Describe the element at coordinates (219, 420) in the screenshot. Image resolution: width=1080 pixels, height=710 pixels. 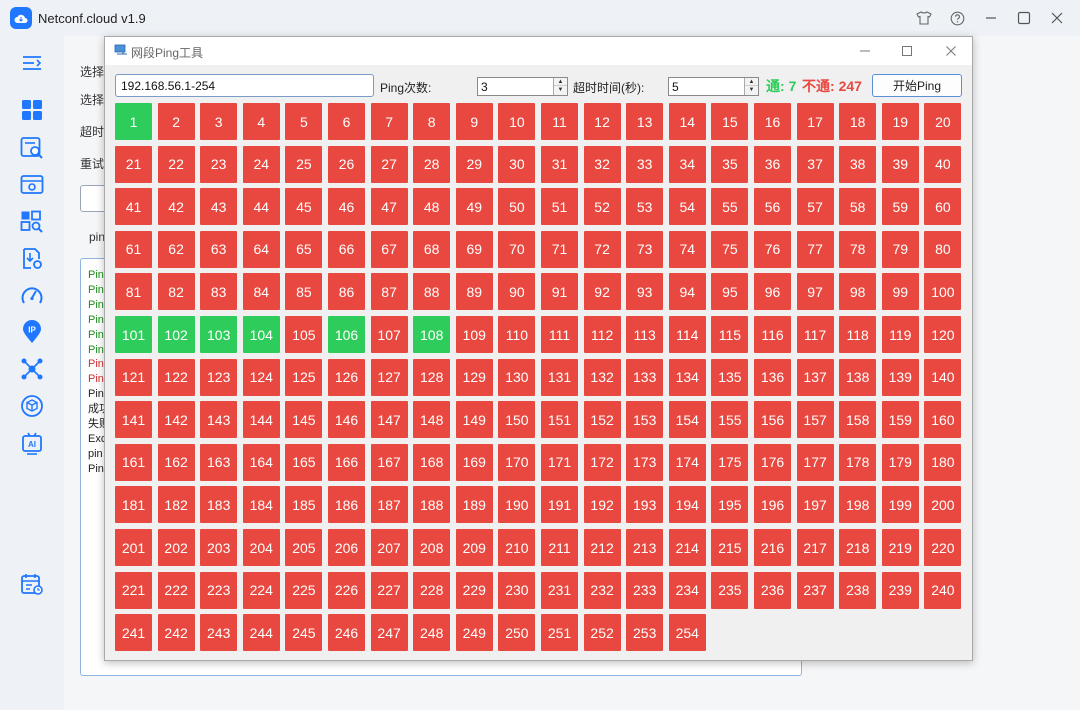
I see `host-cell-143: 143` at that location.